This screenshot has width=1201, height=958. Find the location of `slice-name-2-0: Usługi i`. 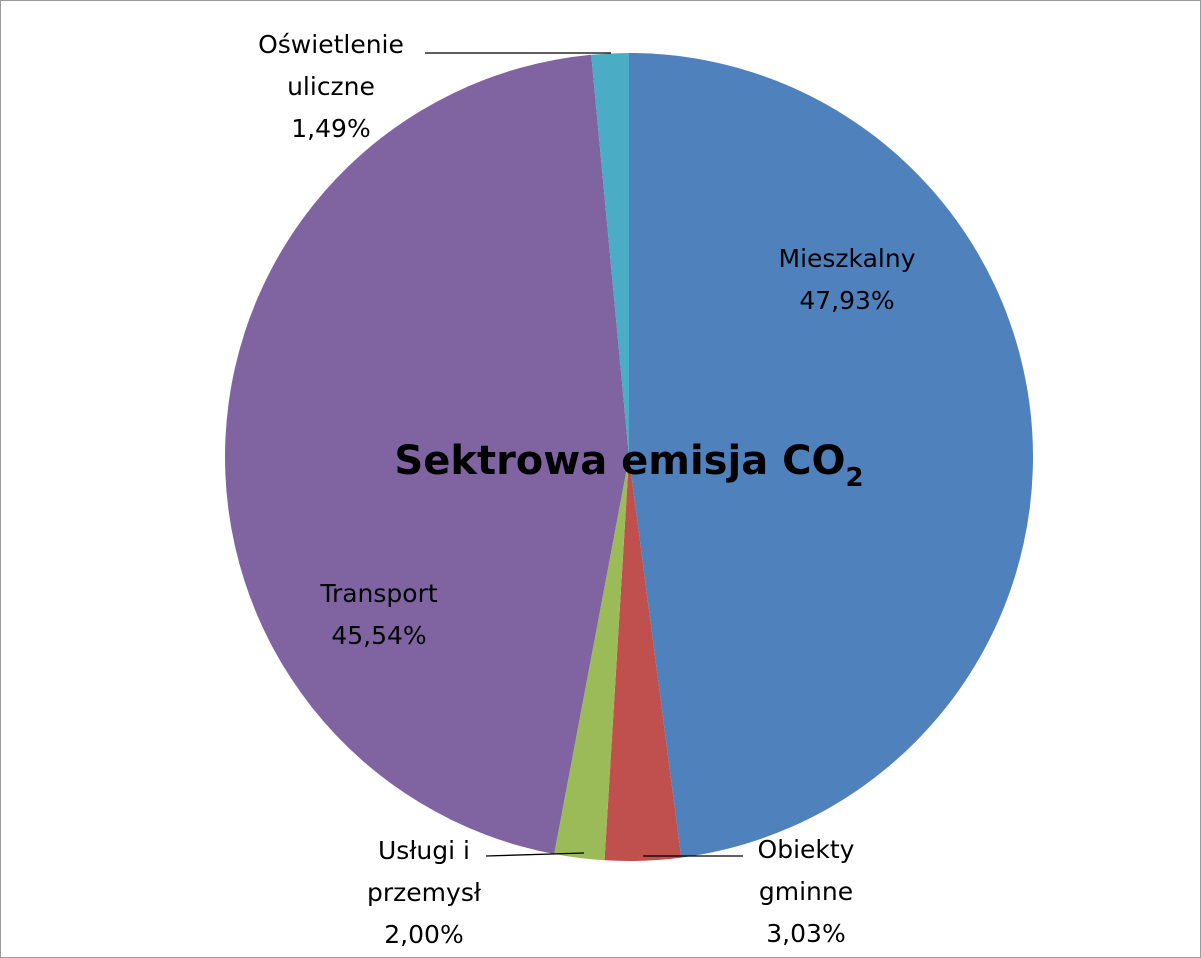

slice-name-2-0: Usługi i is located at coordinates (424, 850).